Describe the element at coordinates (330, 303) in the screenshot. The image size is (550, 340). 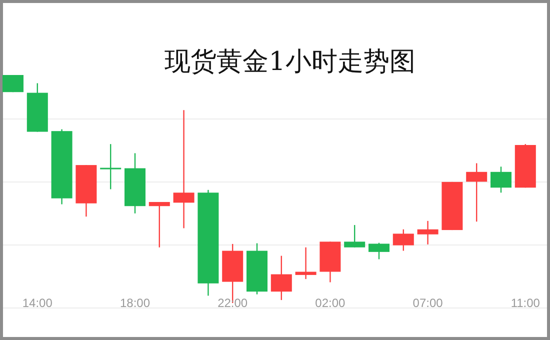
I see `x-tick-label: 02:00` at that location.